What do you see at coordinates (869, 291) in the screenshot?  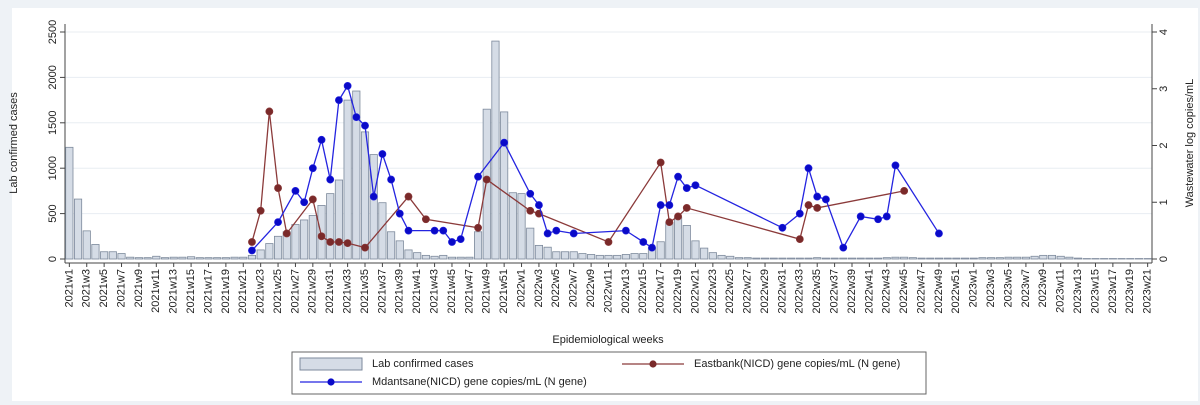 I see `x-tick-label: 2022w41` at bounding box center [869, 291].